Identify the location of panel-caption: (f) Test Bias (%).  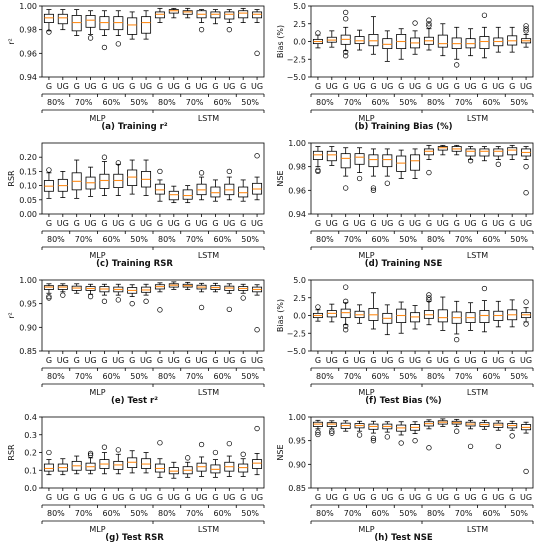
(403, 401).